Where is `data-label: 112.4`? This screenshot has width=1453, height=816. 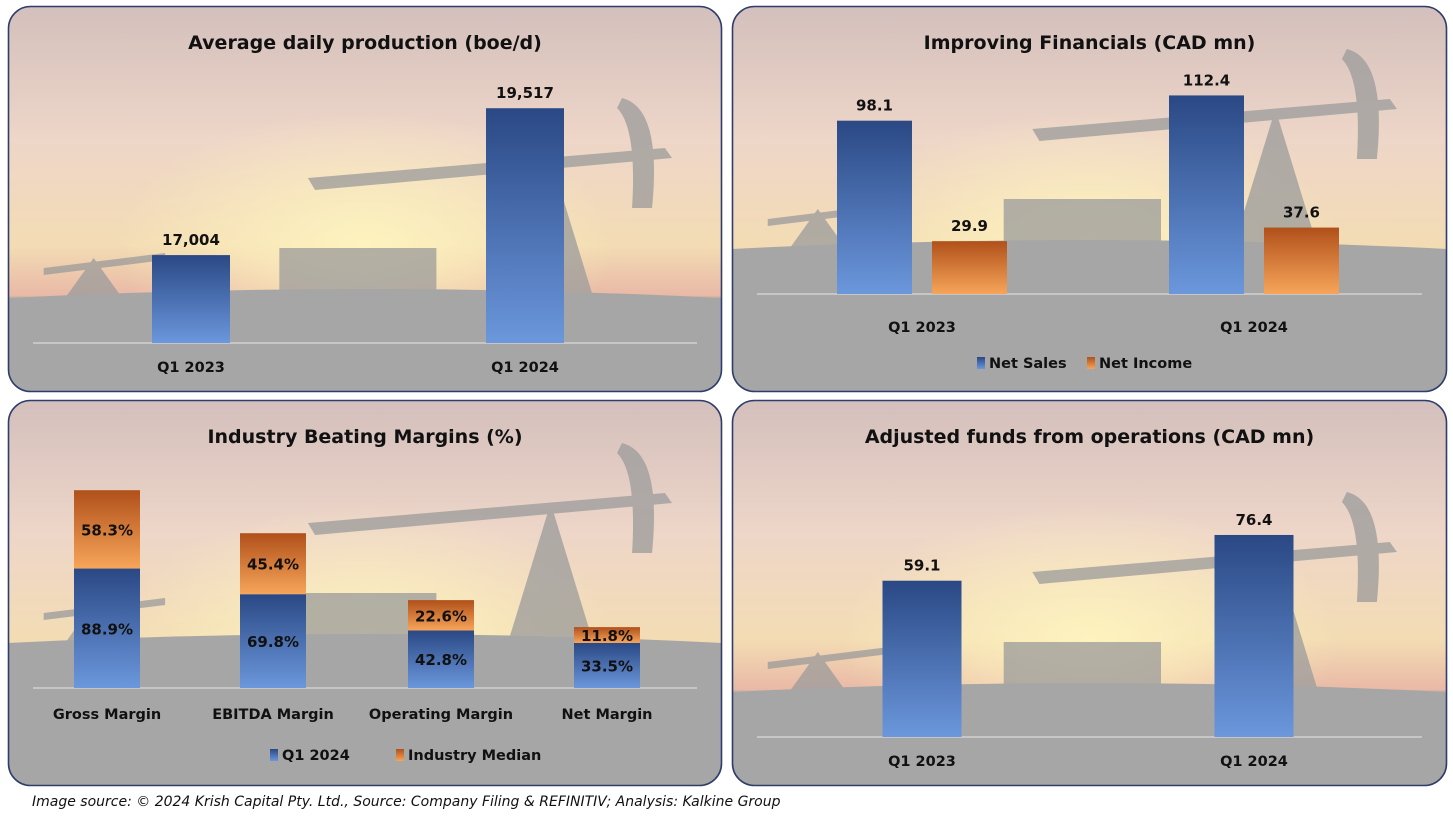 data-label: 112.4 is located at coordinates (1206, 80).